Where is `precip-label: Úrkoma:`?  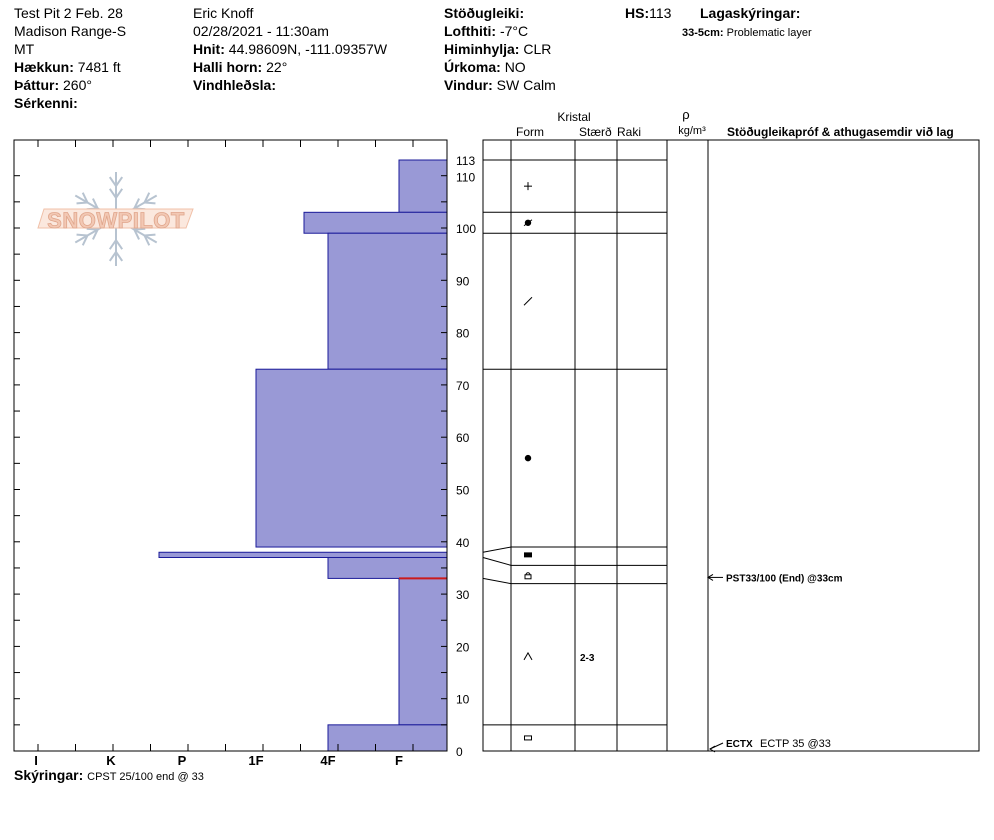 precip-label: Úrkoma: is located at coordinates (472, 67).